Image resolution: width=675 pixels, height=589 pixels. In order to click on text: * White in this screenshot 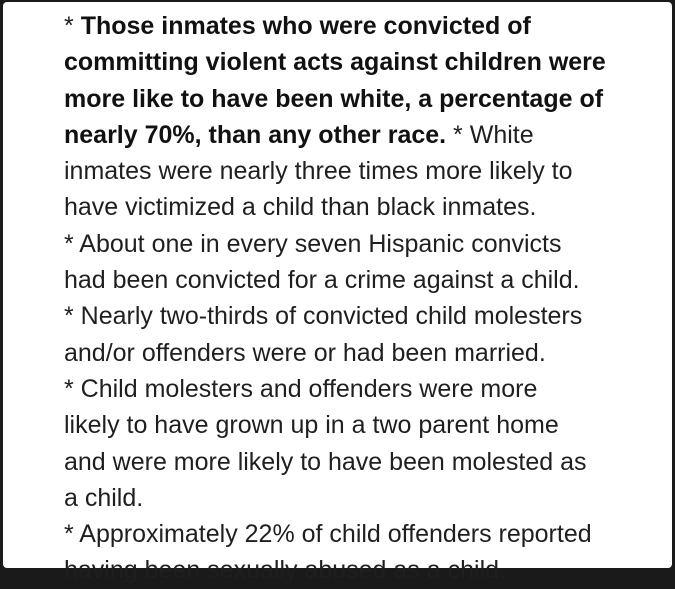, I will do `click(490, 134)`.